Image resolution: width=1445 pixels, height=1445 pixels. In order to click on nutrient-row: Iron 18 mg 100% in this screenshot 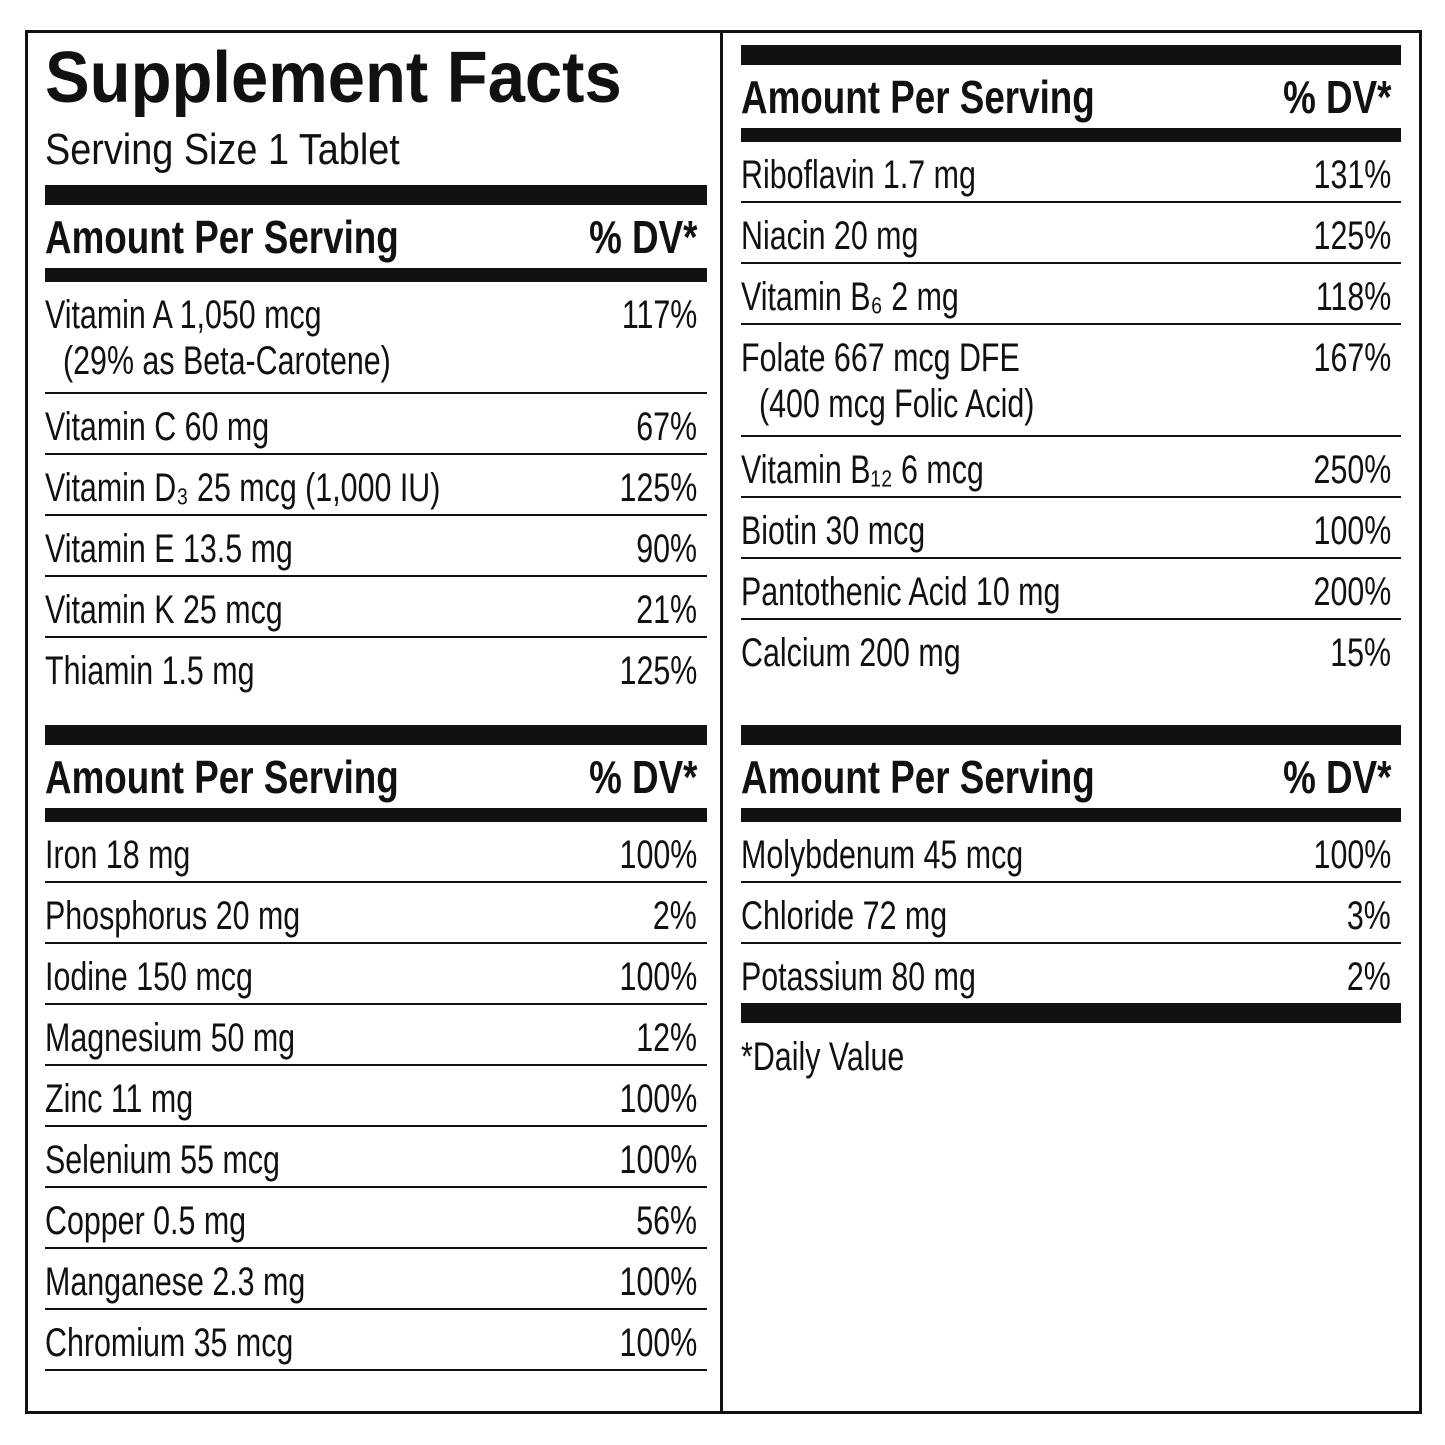, I will do `click(376, 852)`.